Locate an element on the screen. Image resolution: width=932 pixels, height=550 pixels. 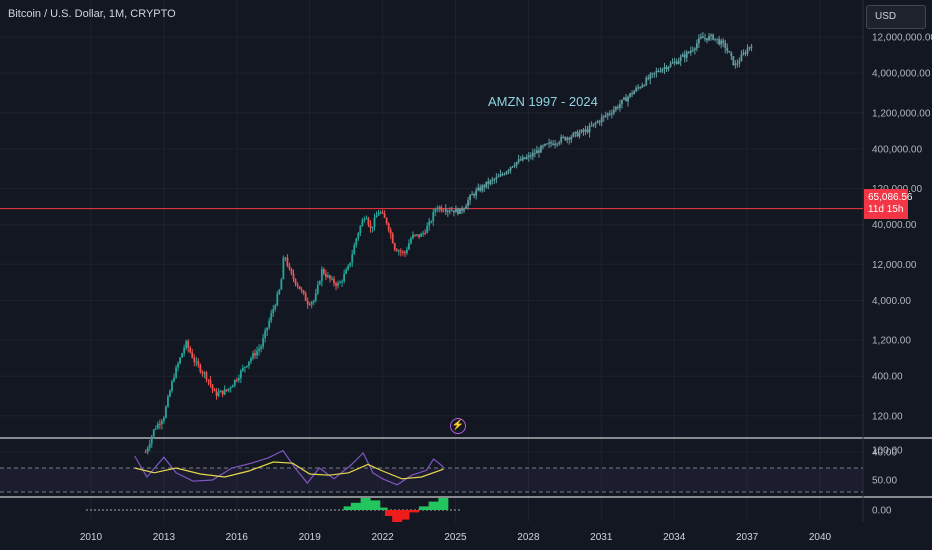
price-tick-label: 4,000.00 is located at coordinates (891, 301).